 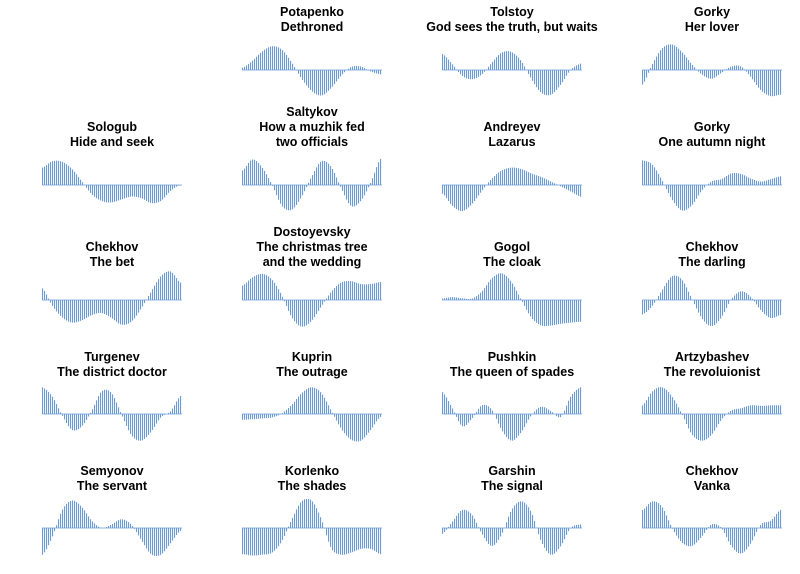 I want to click on panel-author: Andreyev, so click(x=512, y=127).